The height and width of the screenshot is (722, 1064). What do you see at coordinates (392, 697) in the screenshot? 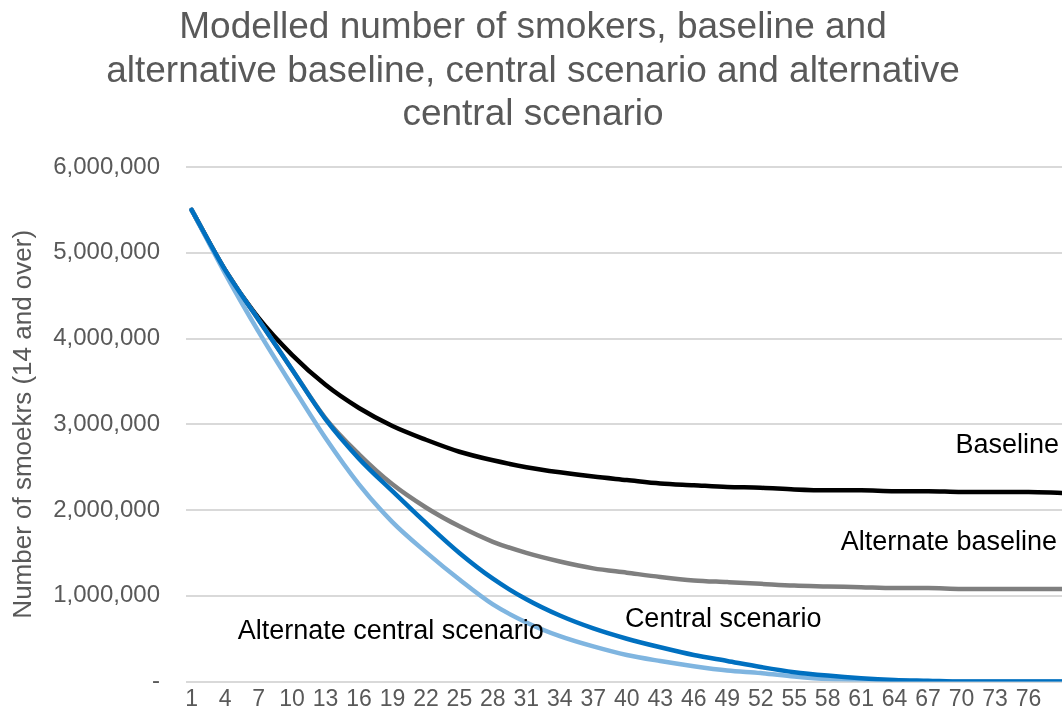
I see `x-tick-label: 19` at bounding box center [392, 697].